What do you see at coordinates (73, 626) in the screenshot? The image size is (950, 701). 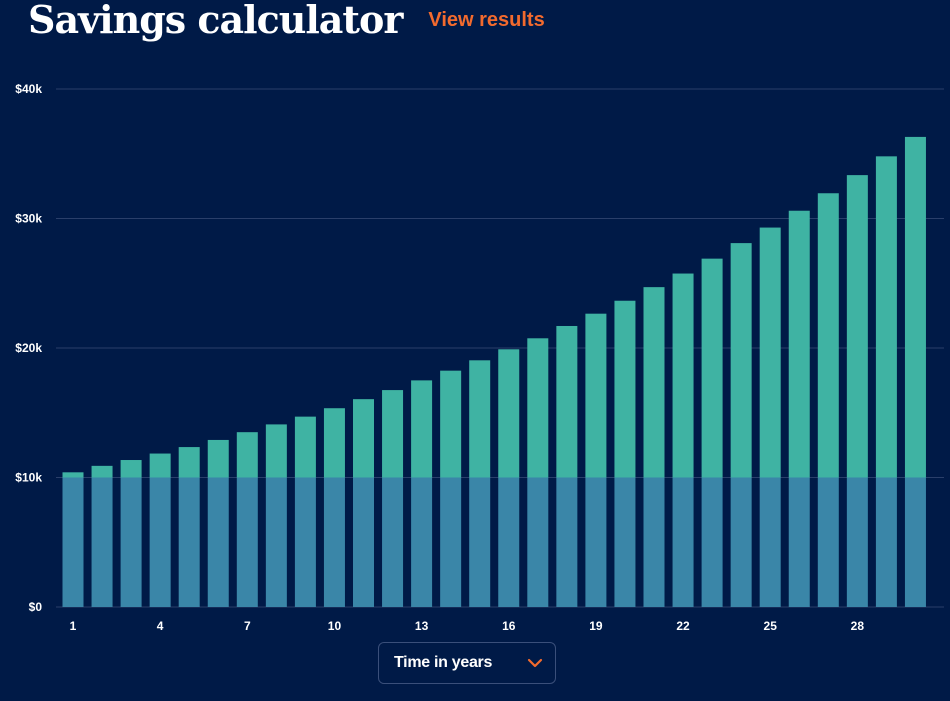 I see `x-tick-label: 1` at bounding box center [73, 626].